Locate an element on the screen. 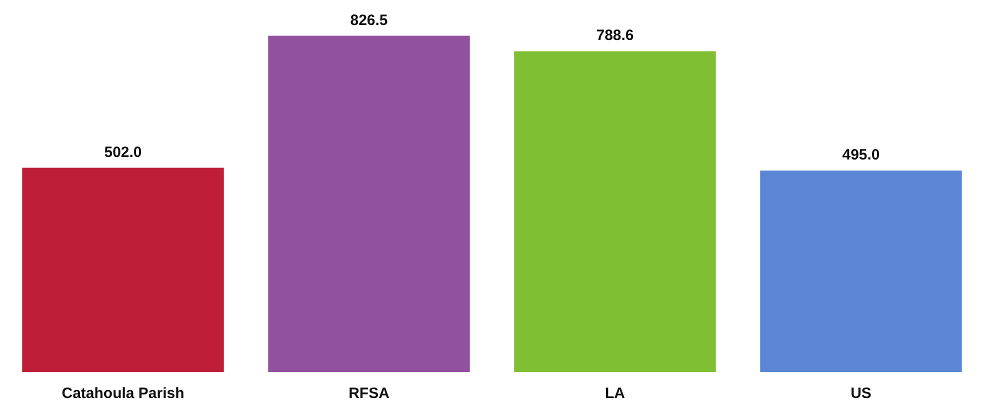  x-tick-label: US is located at coordinates (861, 393).